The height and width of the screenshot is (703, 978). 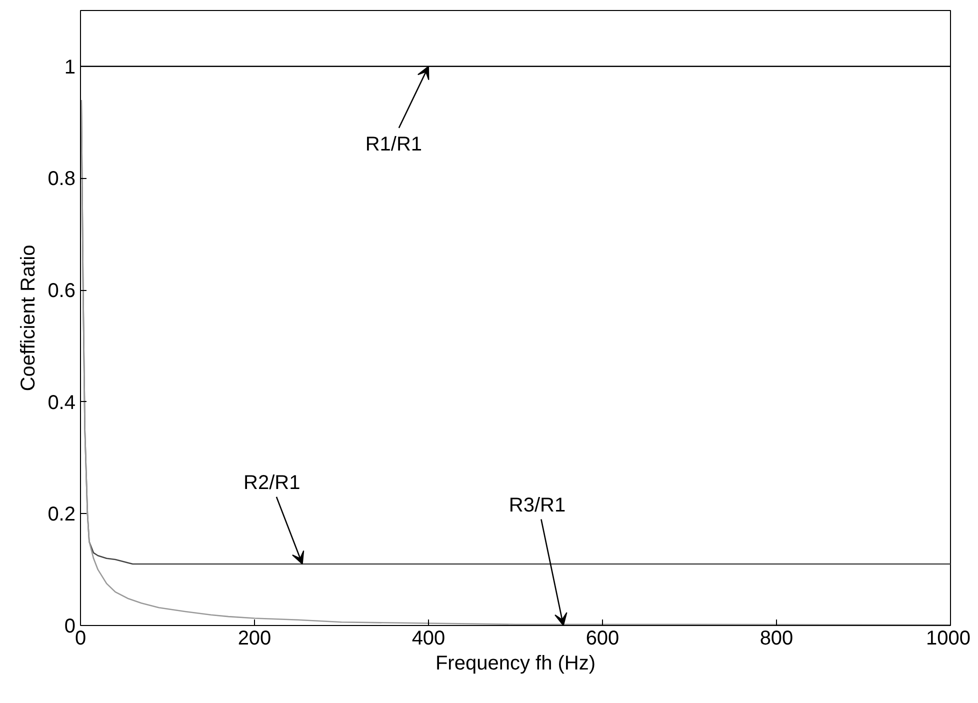 What do you see at coordinates (62, 515) in the screenshot?
I see `y-tick-label: 0.2` at bounding box center [62, 515].